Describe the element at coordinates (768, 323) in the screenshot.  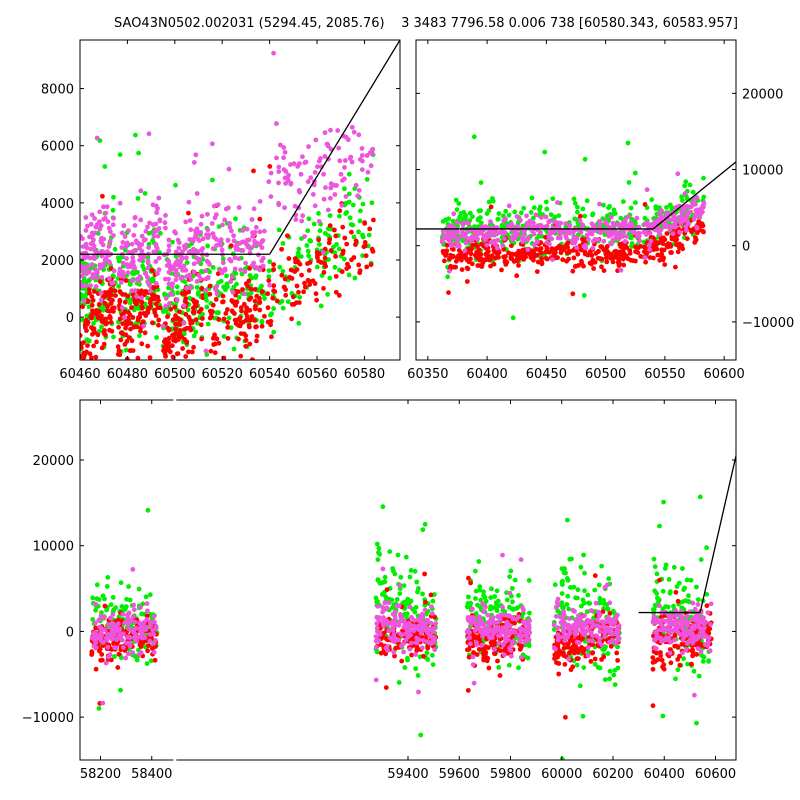
I see `y-tick-label: −10000` at that location.